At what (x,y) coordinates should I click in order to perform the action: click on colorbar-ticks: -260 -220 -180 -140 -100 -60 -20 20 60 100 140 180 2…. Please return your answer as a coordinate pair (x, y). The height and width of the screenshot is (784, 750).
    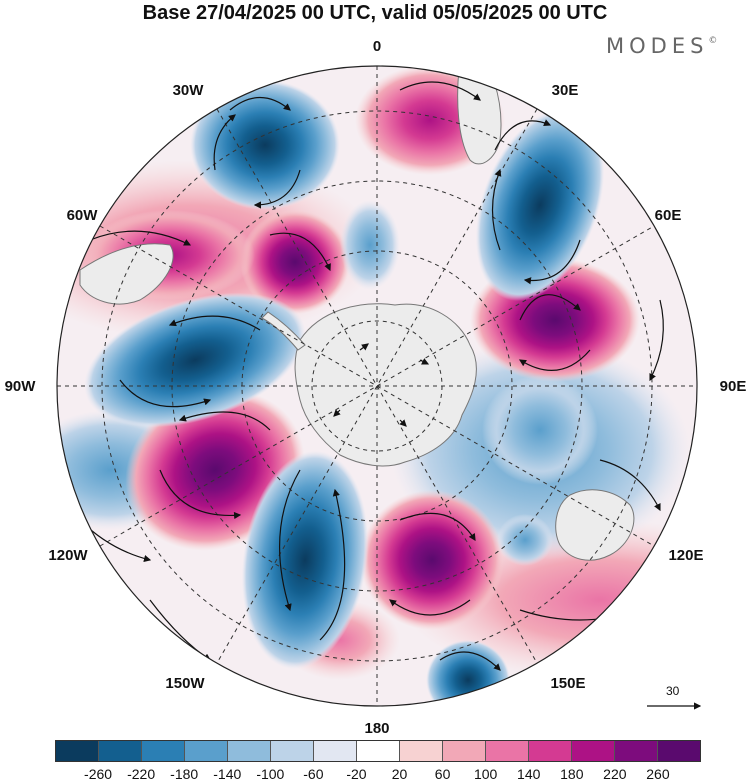
    Looking at the image, I should click on (375, 775).